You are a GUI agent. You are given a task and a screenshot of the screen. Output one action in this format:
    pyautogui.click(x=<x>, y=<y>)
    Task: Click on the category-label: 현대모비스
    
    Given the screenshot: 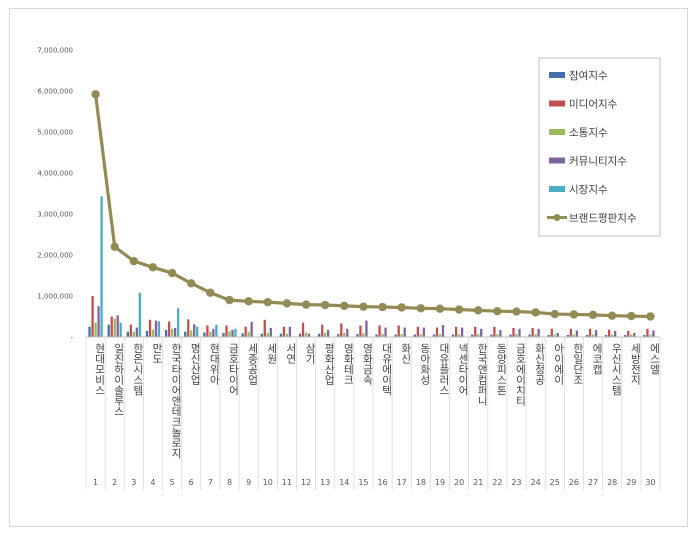 What is the action you would take?
    pyautogui.click(x=100, y=369)
    